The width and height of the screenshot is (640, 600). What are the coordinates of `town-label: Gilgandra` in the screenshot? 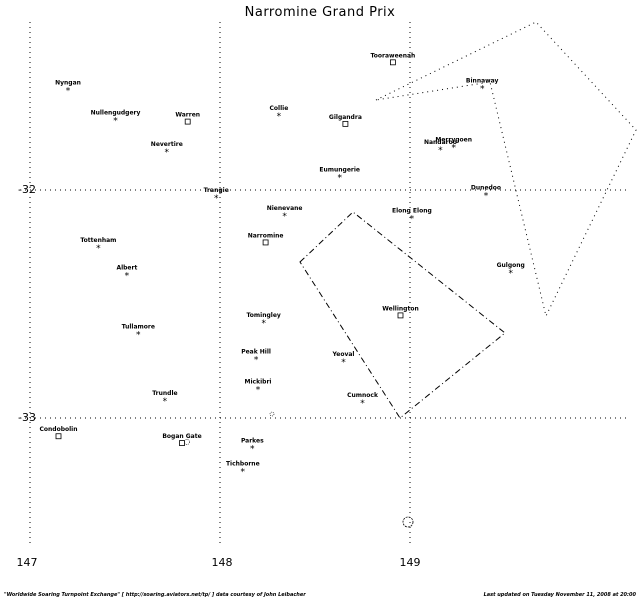 It's located at (345, 117).